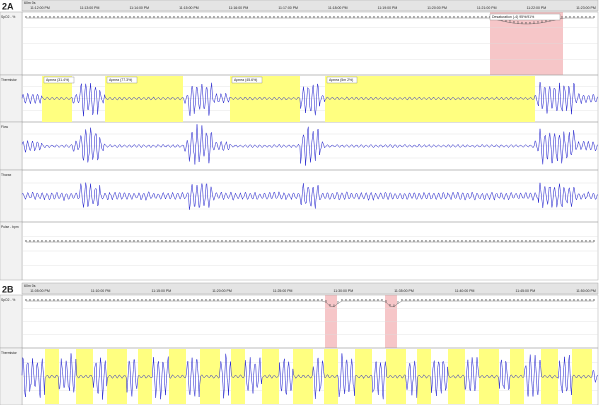 Image resolution: width=600 pixels, height=405 pixels. What do you see at coordinates (586, 8) in the screenshot?
I see `time-label: 11:23:00 PM` at bounding box center [586, 8].